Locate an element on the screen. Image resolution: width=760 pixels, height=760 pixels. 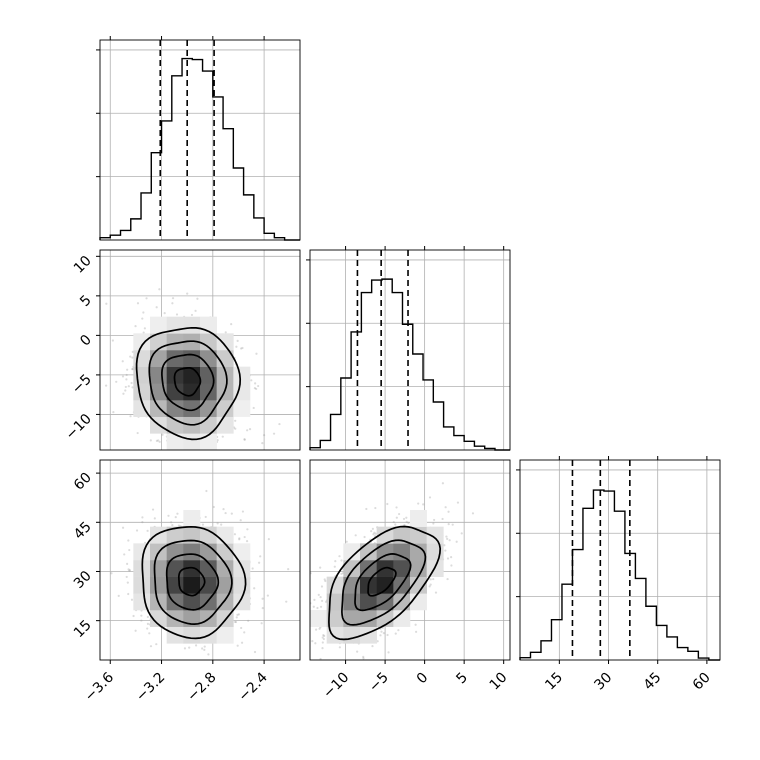
contour-line is located at coordinates (192, 582).